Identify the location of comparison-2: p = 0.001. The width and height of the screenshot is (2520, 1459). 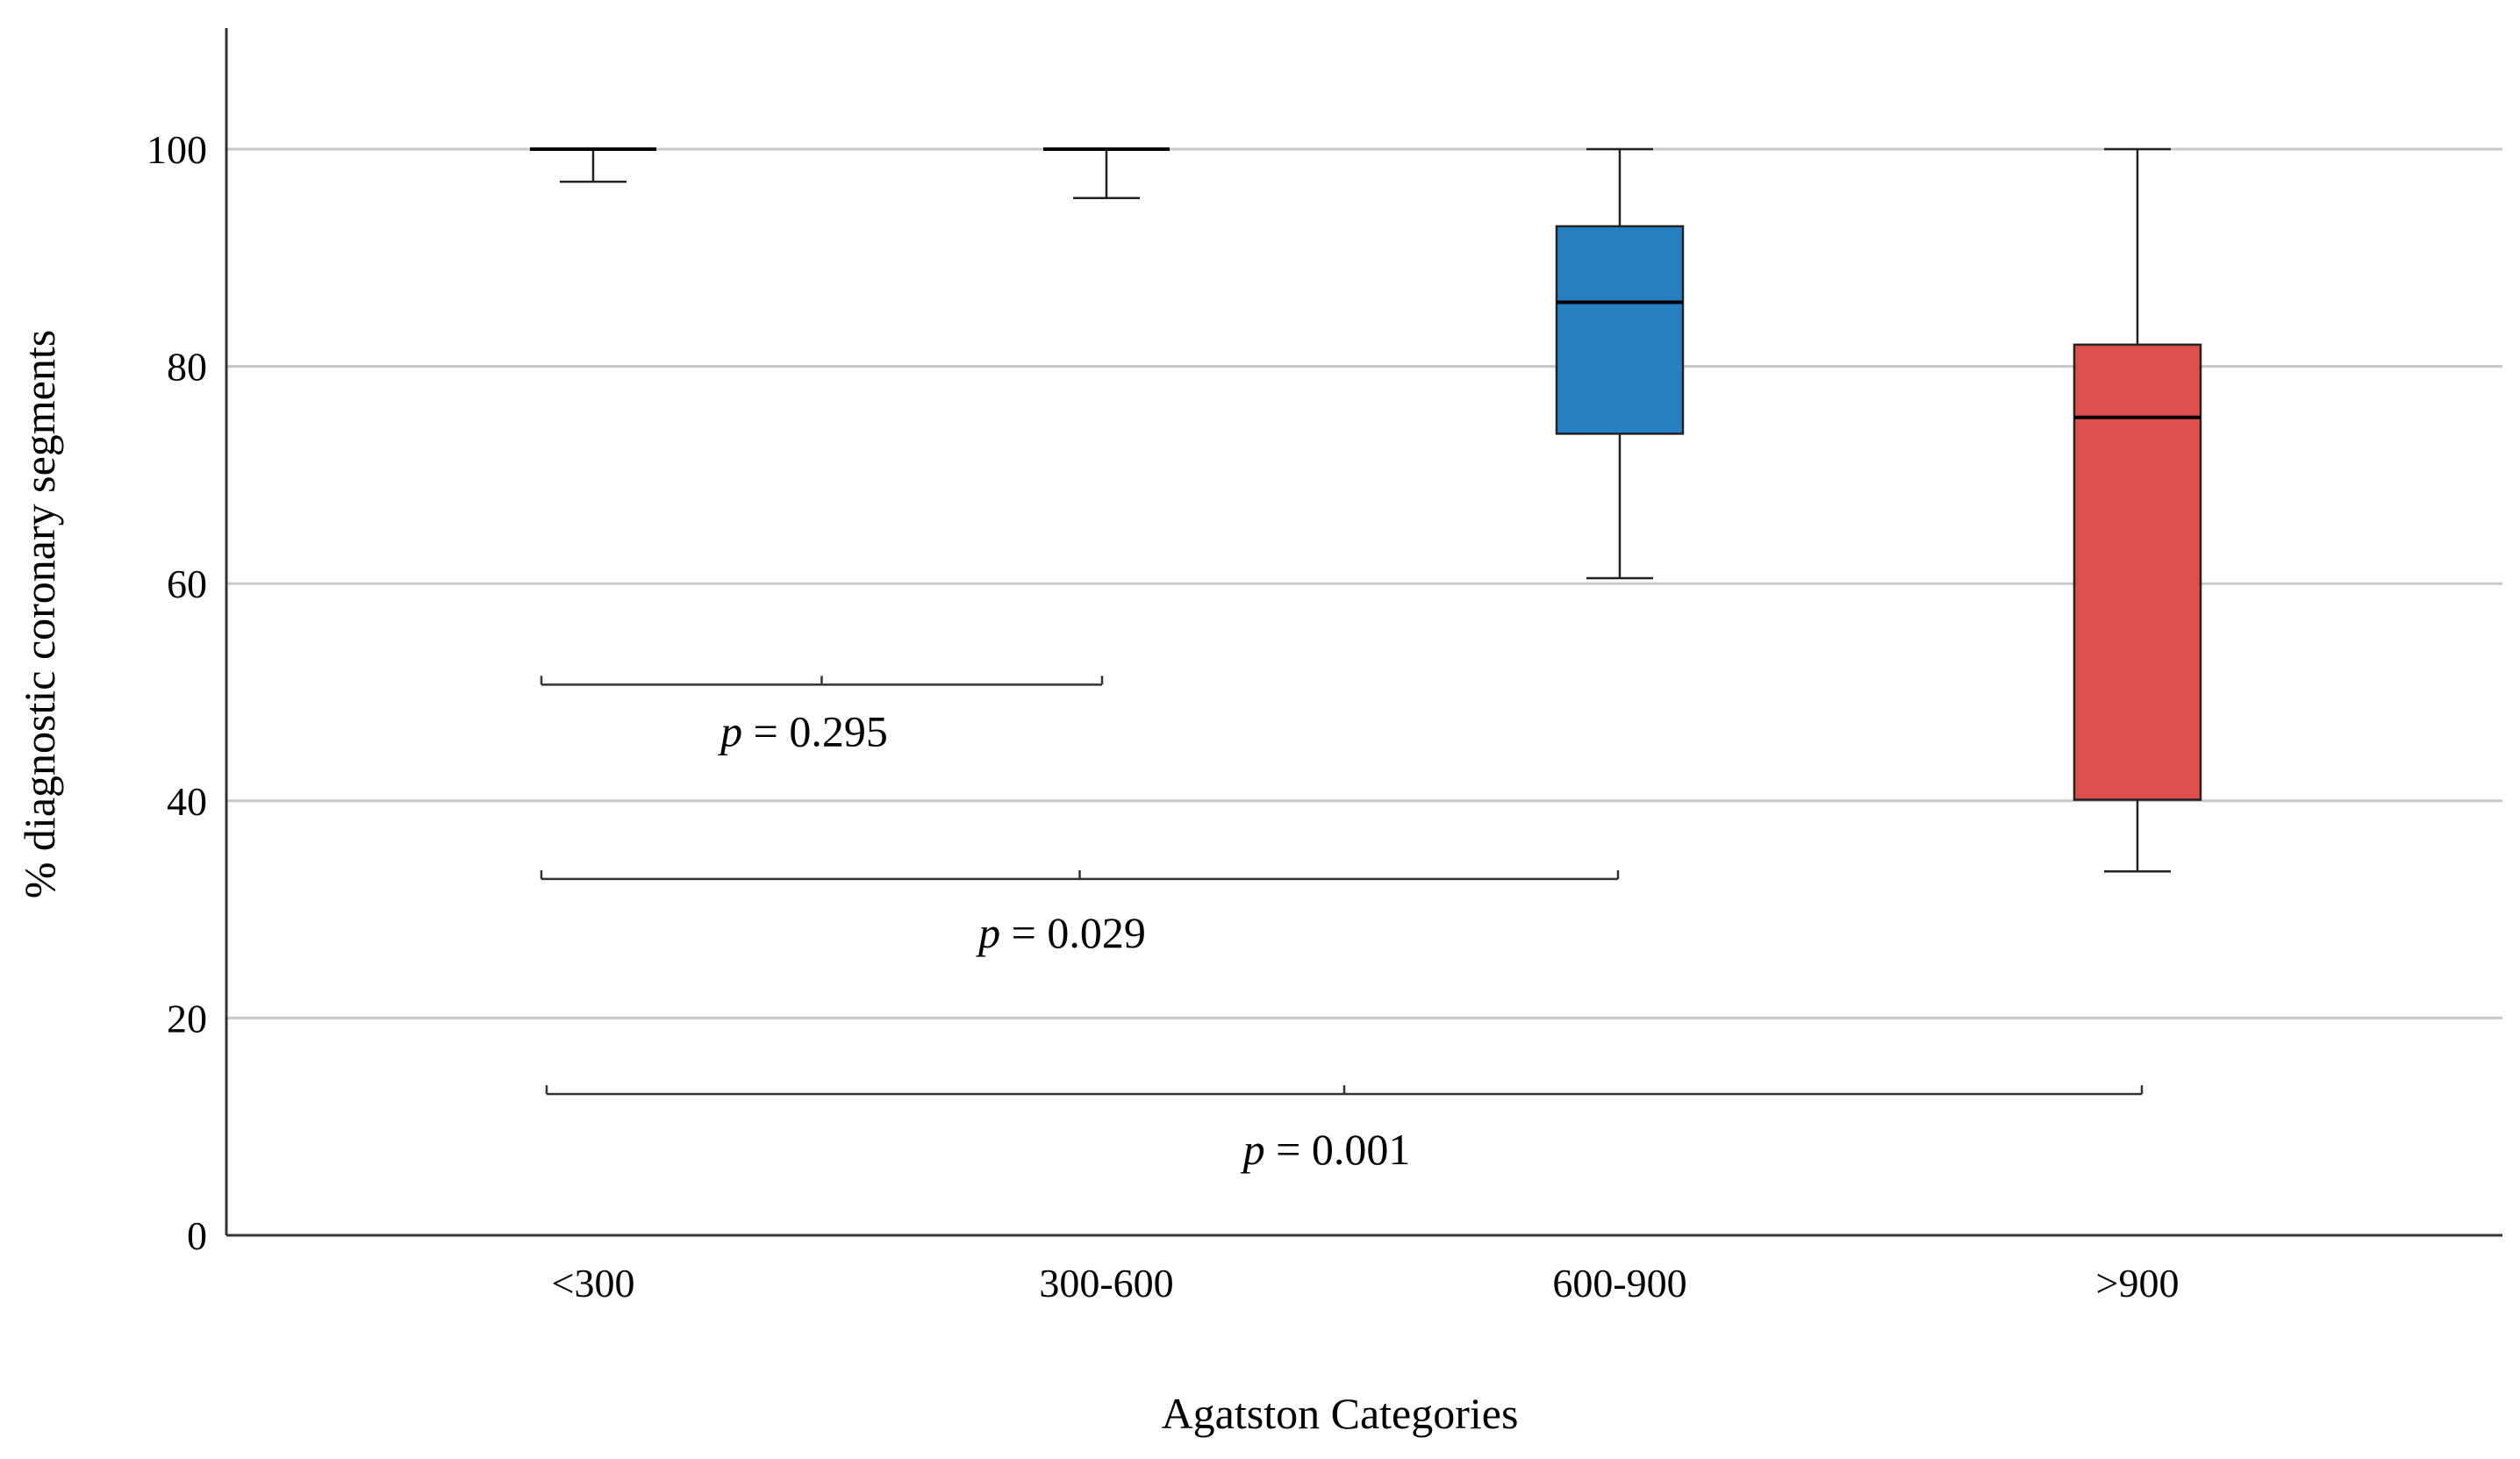
(1344, 1129).